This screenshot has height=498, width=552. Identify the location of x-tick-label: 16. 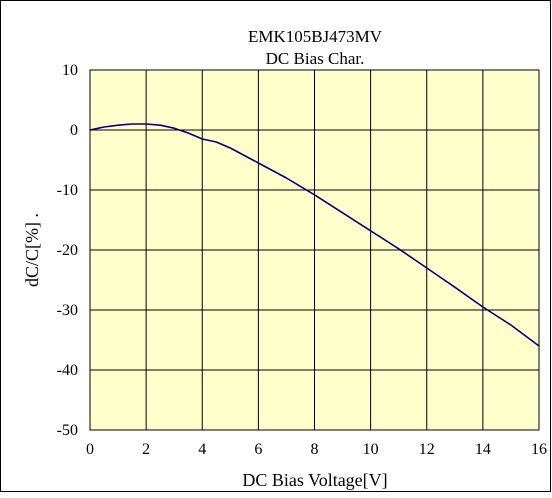
(539, 449).